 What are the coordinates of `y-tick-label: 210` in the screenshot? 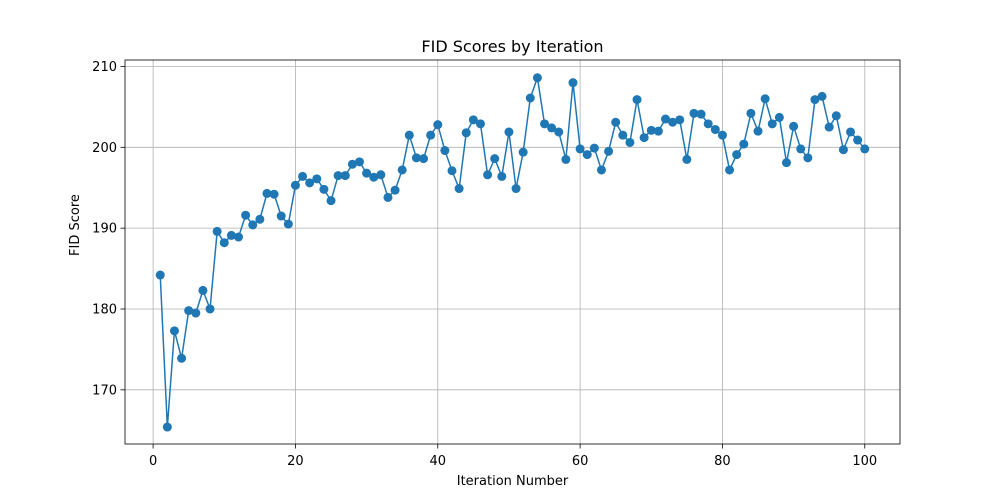 It's located at (104, 67).